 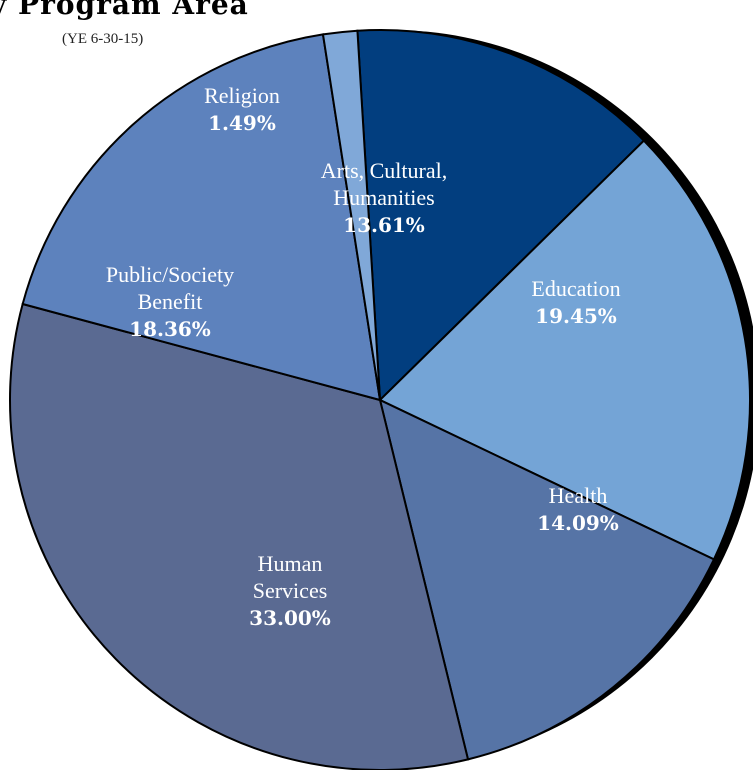 I want to click on slice-label-human-services: Human, so click(x=290, y=563).